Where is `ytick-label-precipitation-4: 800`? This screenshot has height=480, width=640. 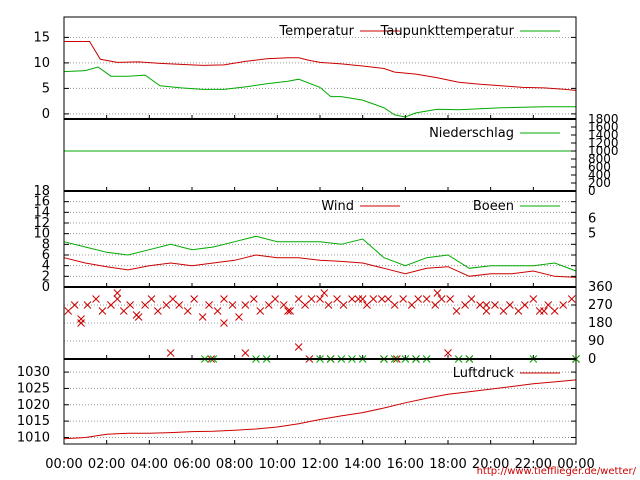 ytick-label-precipitation-4: 800 is located at coordinates (599, 159).